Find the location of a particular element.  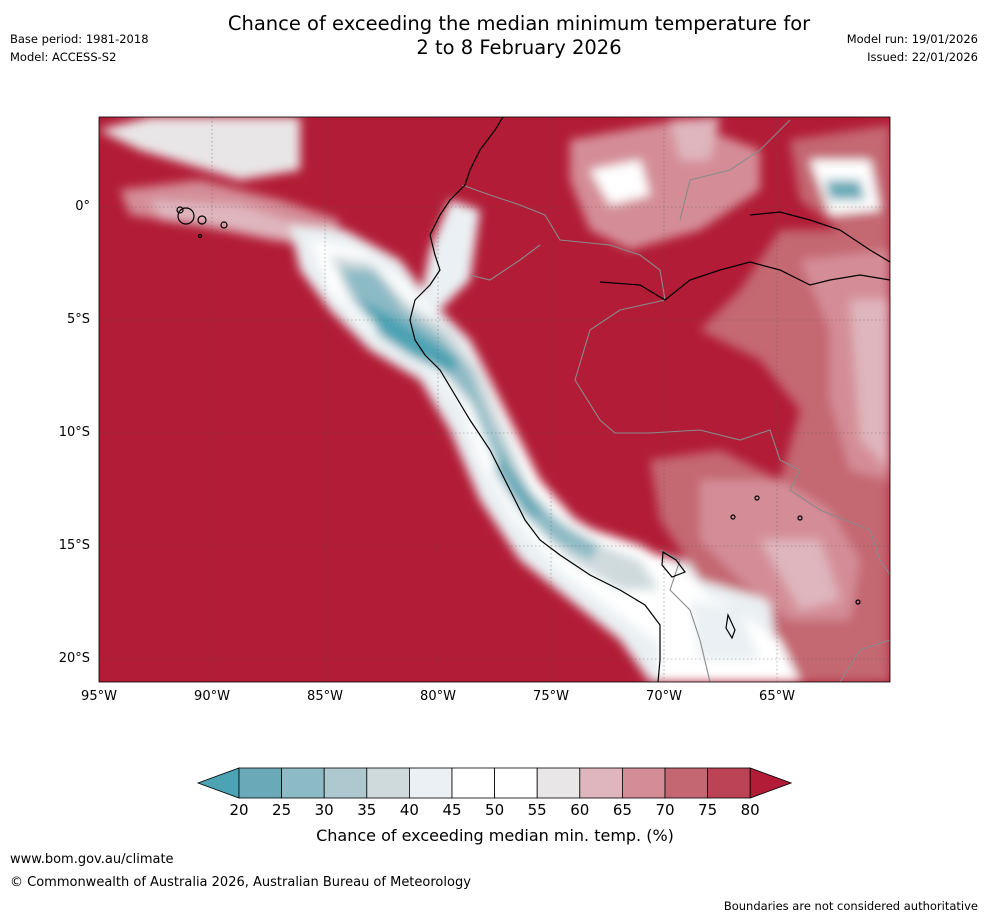

model-run: Model run: 19/01/2026 is located at coordinates (912, 39).